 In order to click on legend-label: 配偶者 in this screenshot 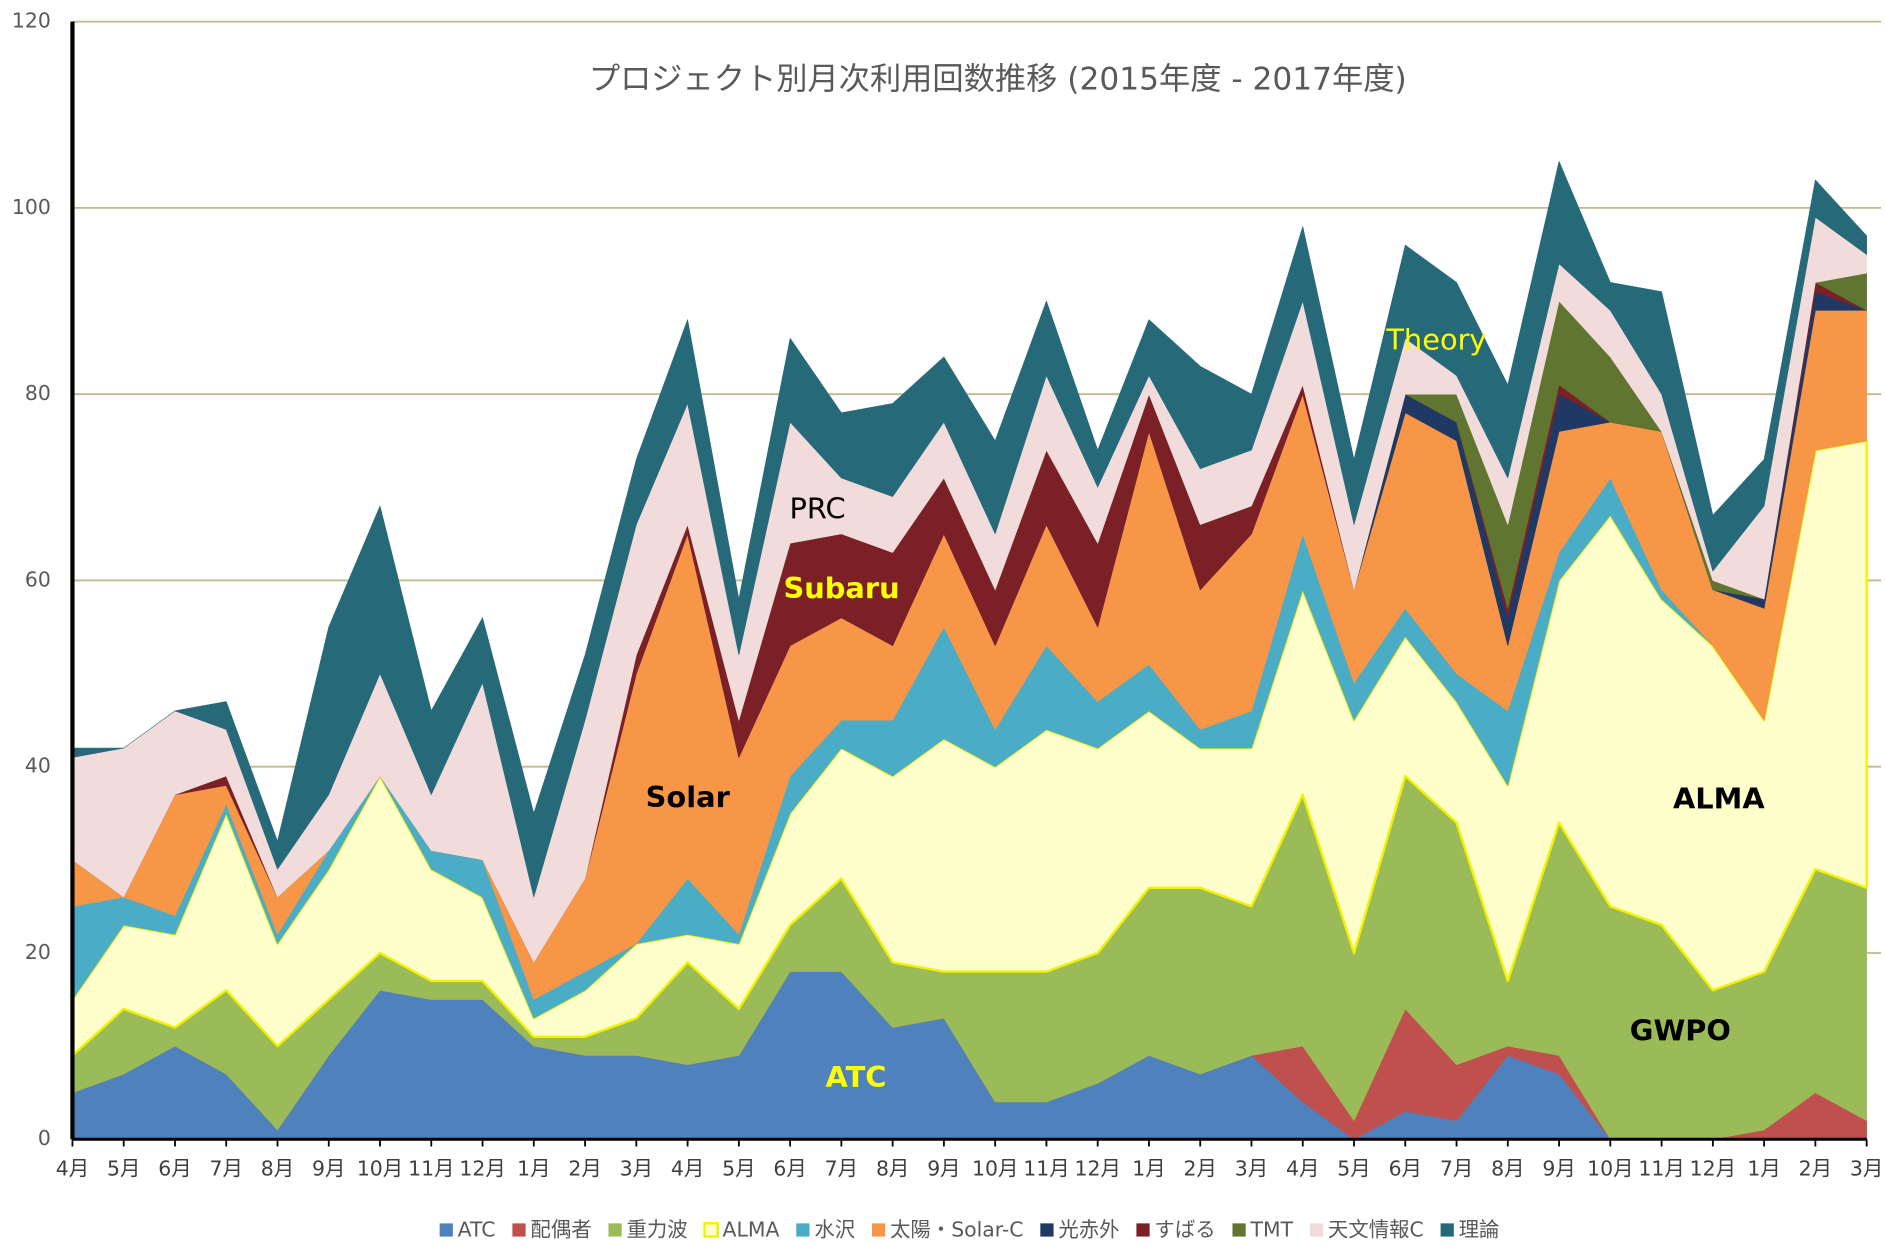, I will do `click(560, 1230)`.